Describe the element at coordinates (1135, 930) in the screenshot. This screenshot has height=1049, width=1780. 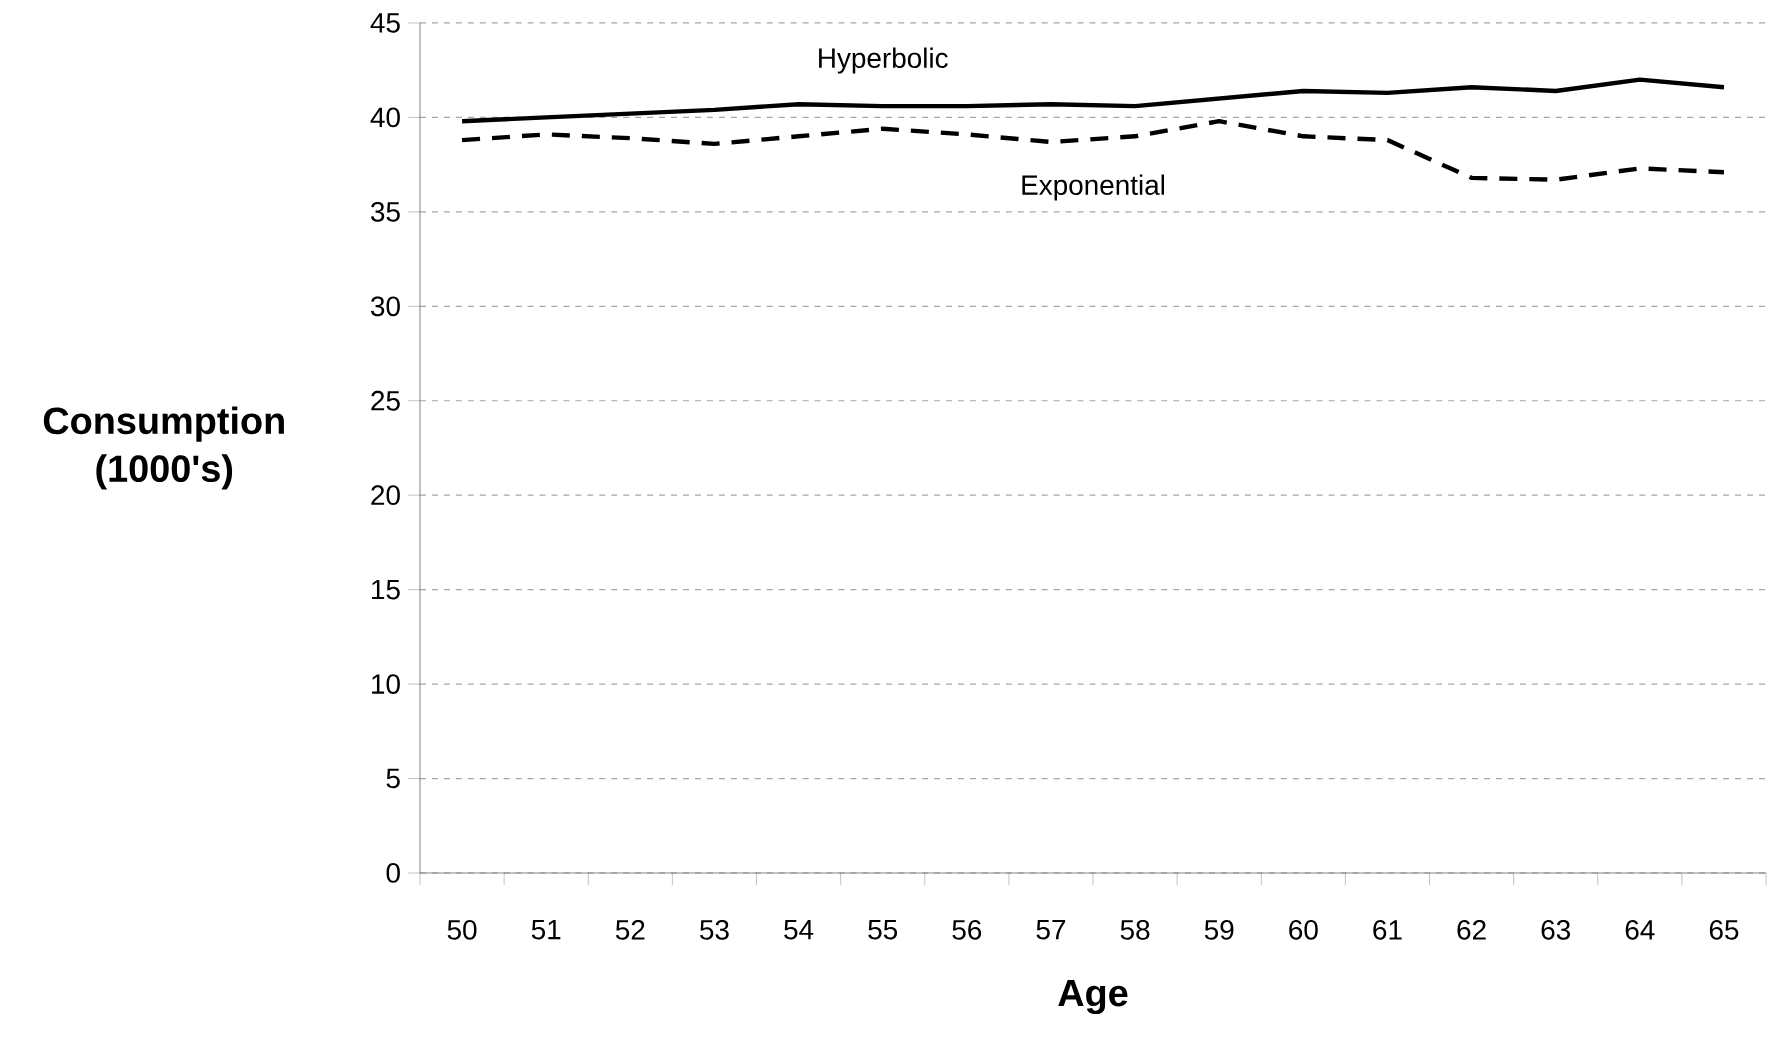
I see `x-tick-label: 58` at that location.